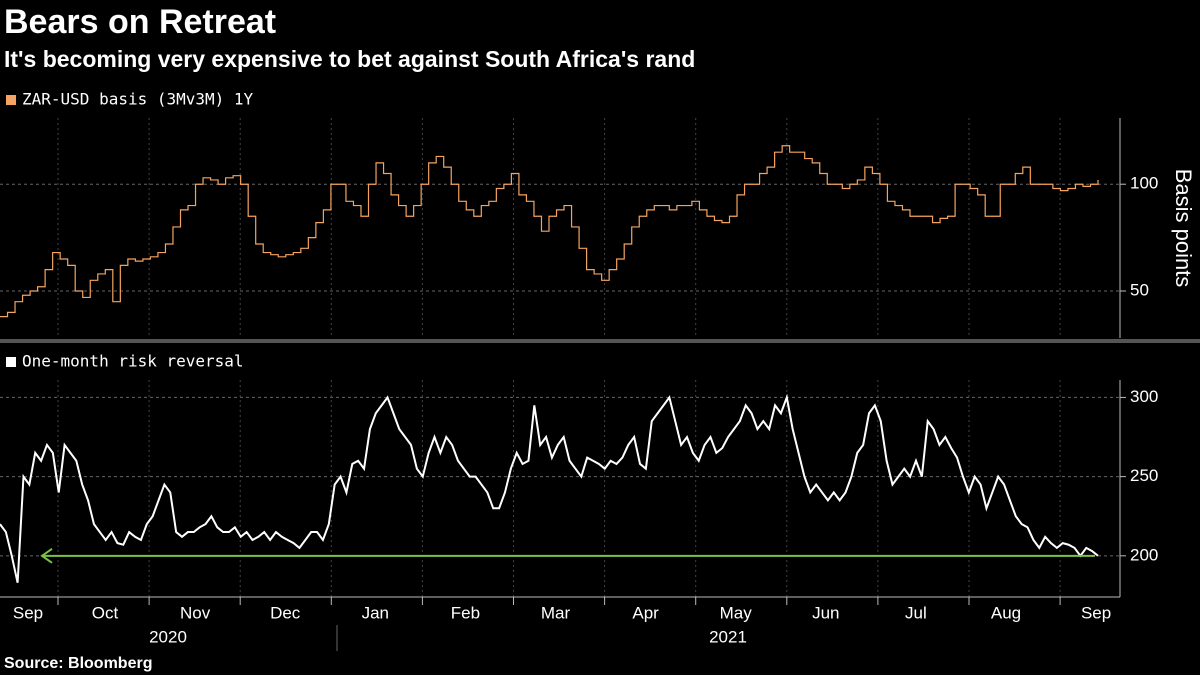 The width and height of the screenshot is (1200, 675). What do you see at coordinates (1144, 475) in the screenshot?
I see `y-tick-label: 250` at bounding box center [1144, 475].